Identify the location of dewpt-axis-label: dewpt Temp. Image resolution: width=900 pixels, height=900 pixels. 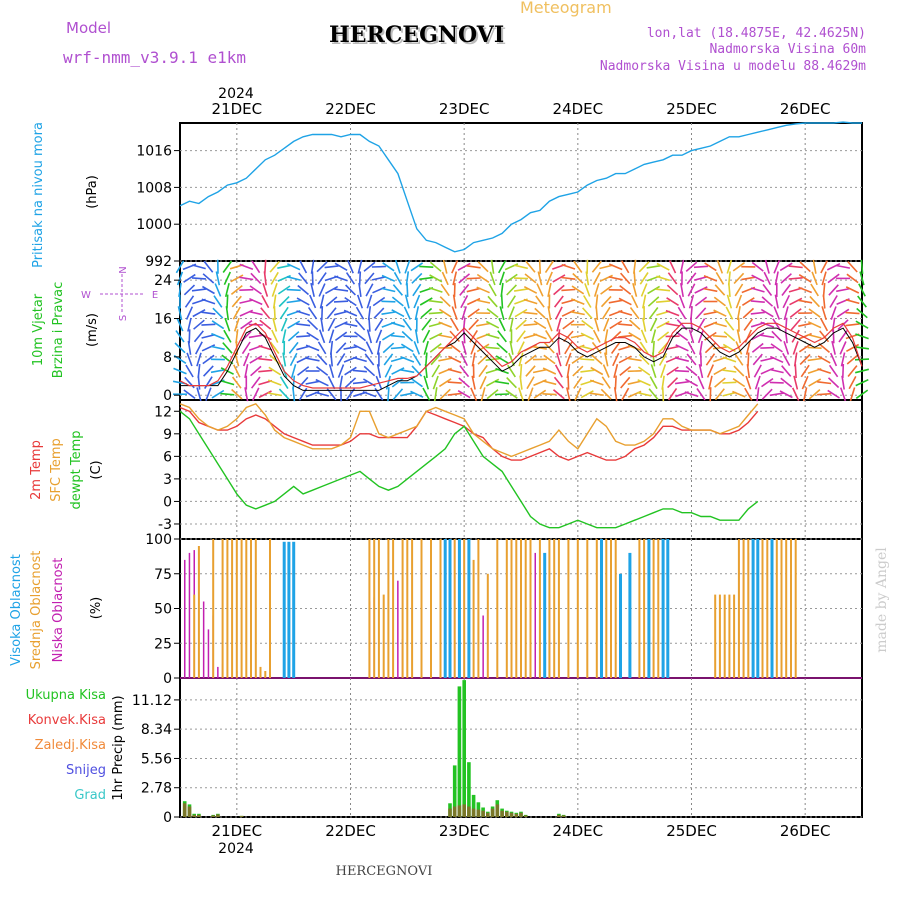
(76, 469).